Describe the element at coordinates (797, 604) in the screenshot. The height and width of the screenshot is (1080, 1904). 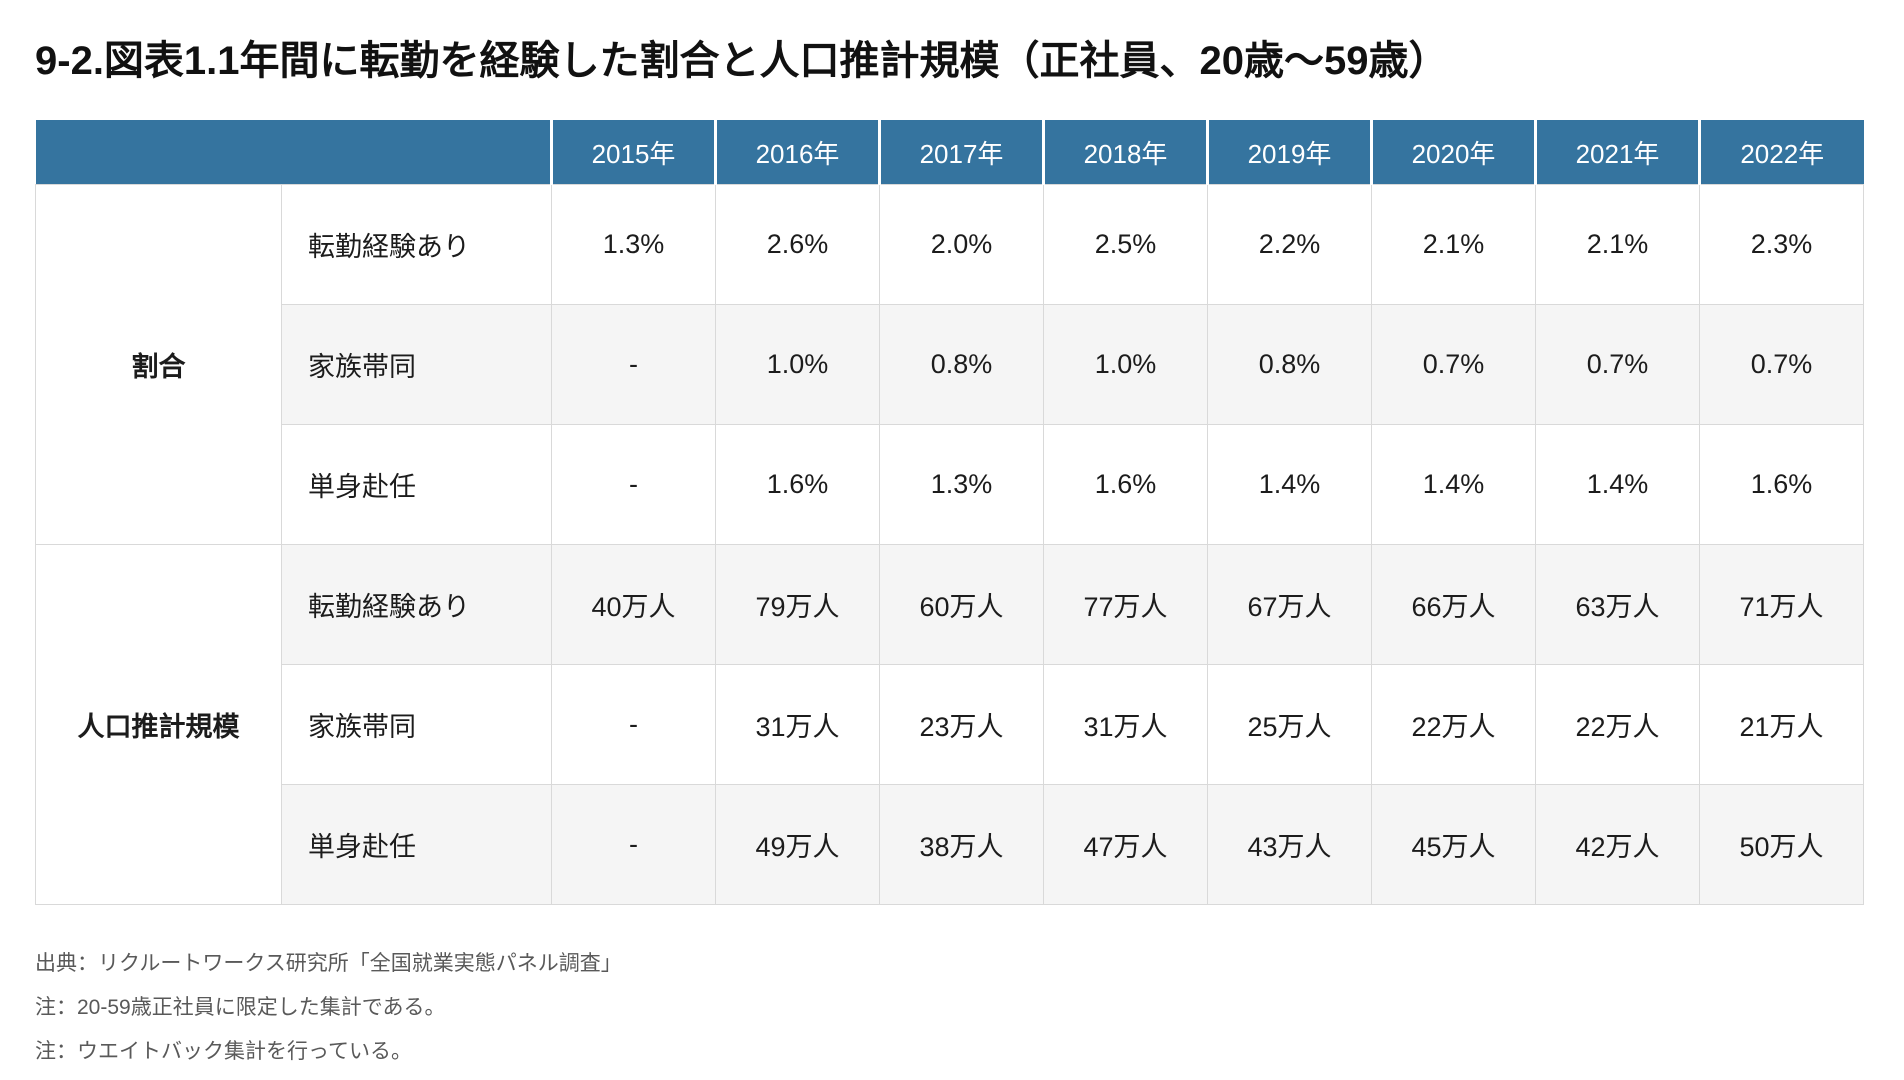
I see `table-cell: 79万人` at that location.